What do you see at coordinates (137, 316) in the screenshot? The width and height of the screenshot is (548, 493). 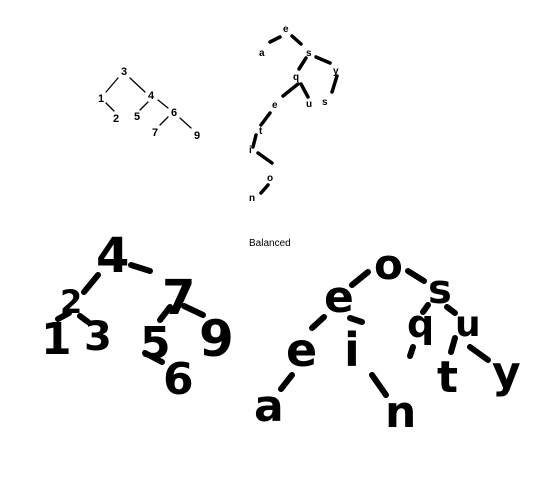 I see `numeric-balanced-tree: 4 2 1 3 7 5 6 9` at bounding box center [137, 316].